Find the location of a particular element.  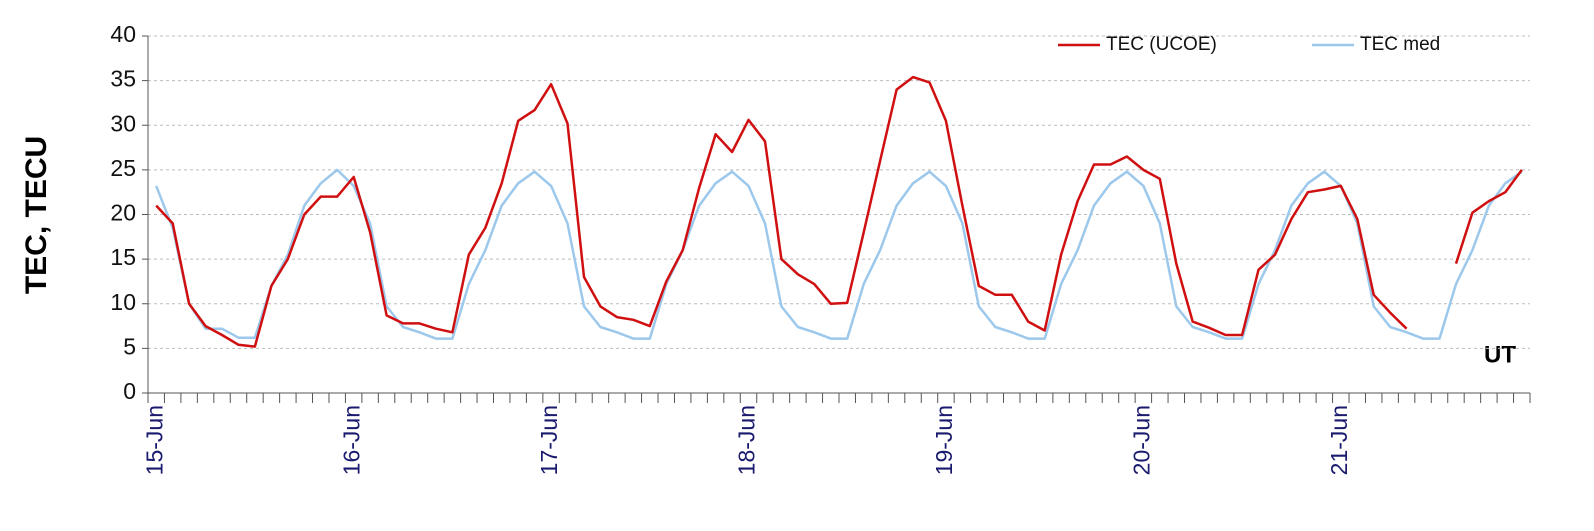

y-tick-label: 35 is located at coordinates (123, 79).